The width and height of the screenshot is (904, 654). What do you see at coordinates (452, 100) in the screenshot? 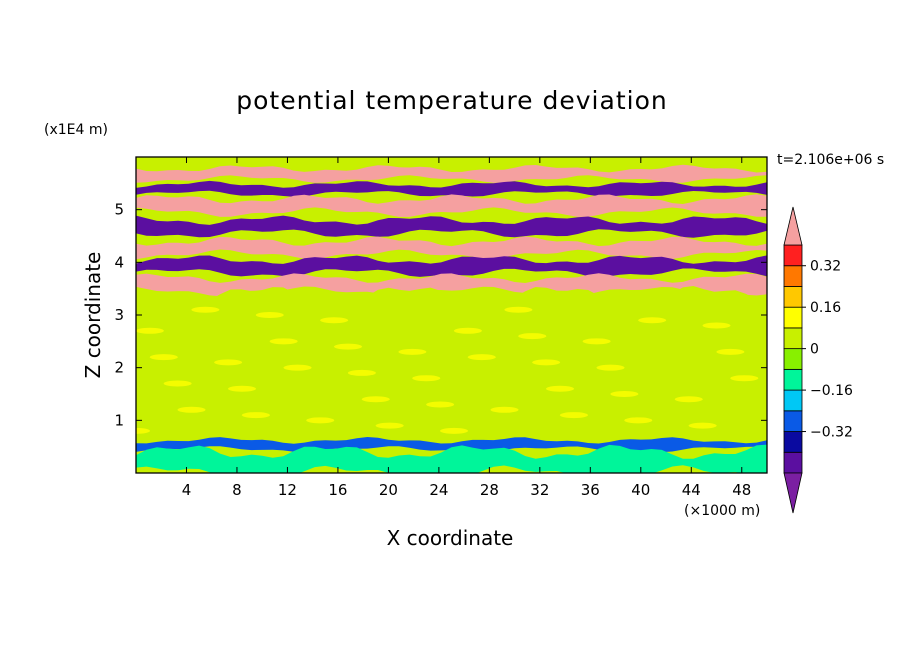
I see `chart-title: potential temperature deviation` at bounding box center [452, 100].